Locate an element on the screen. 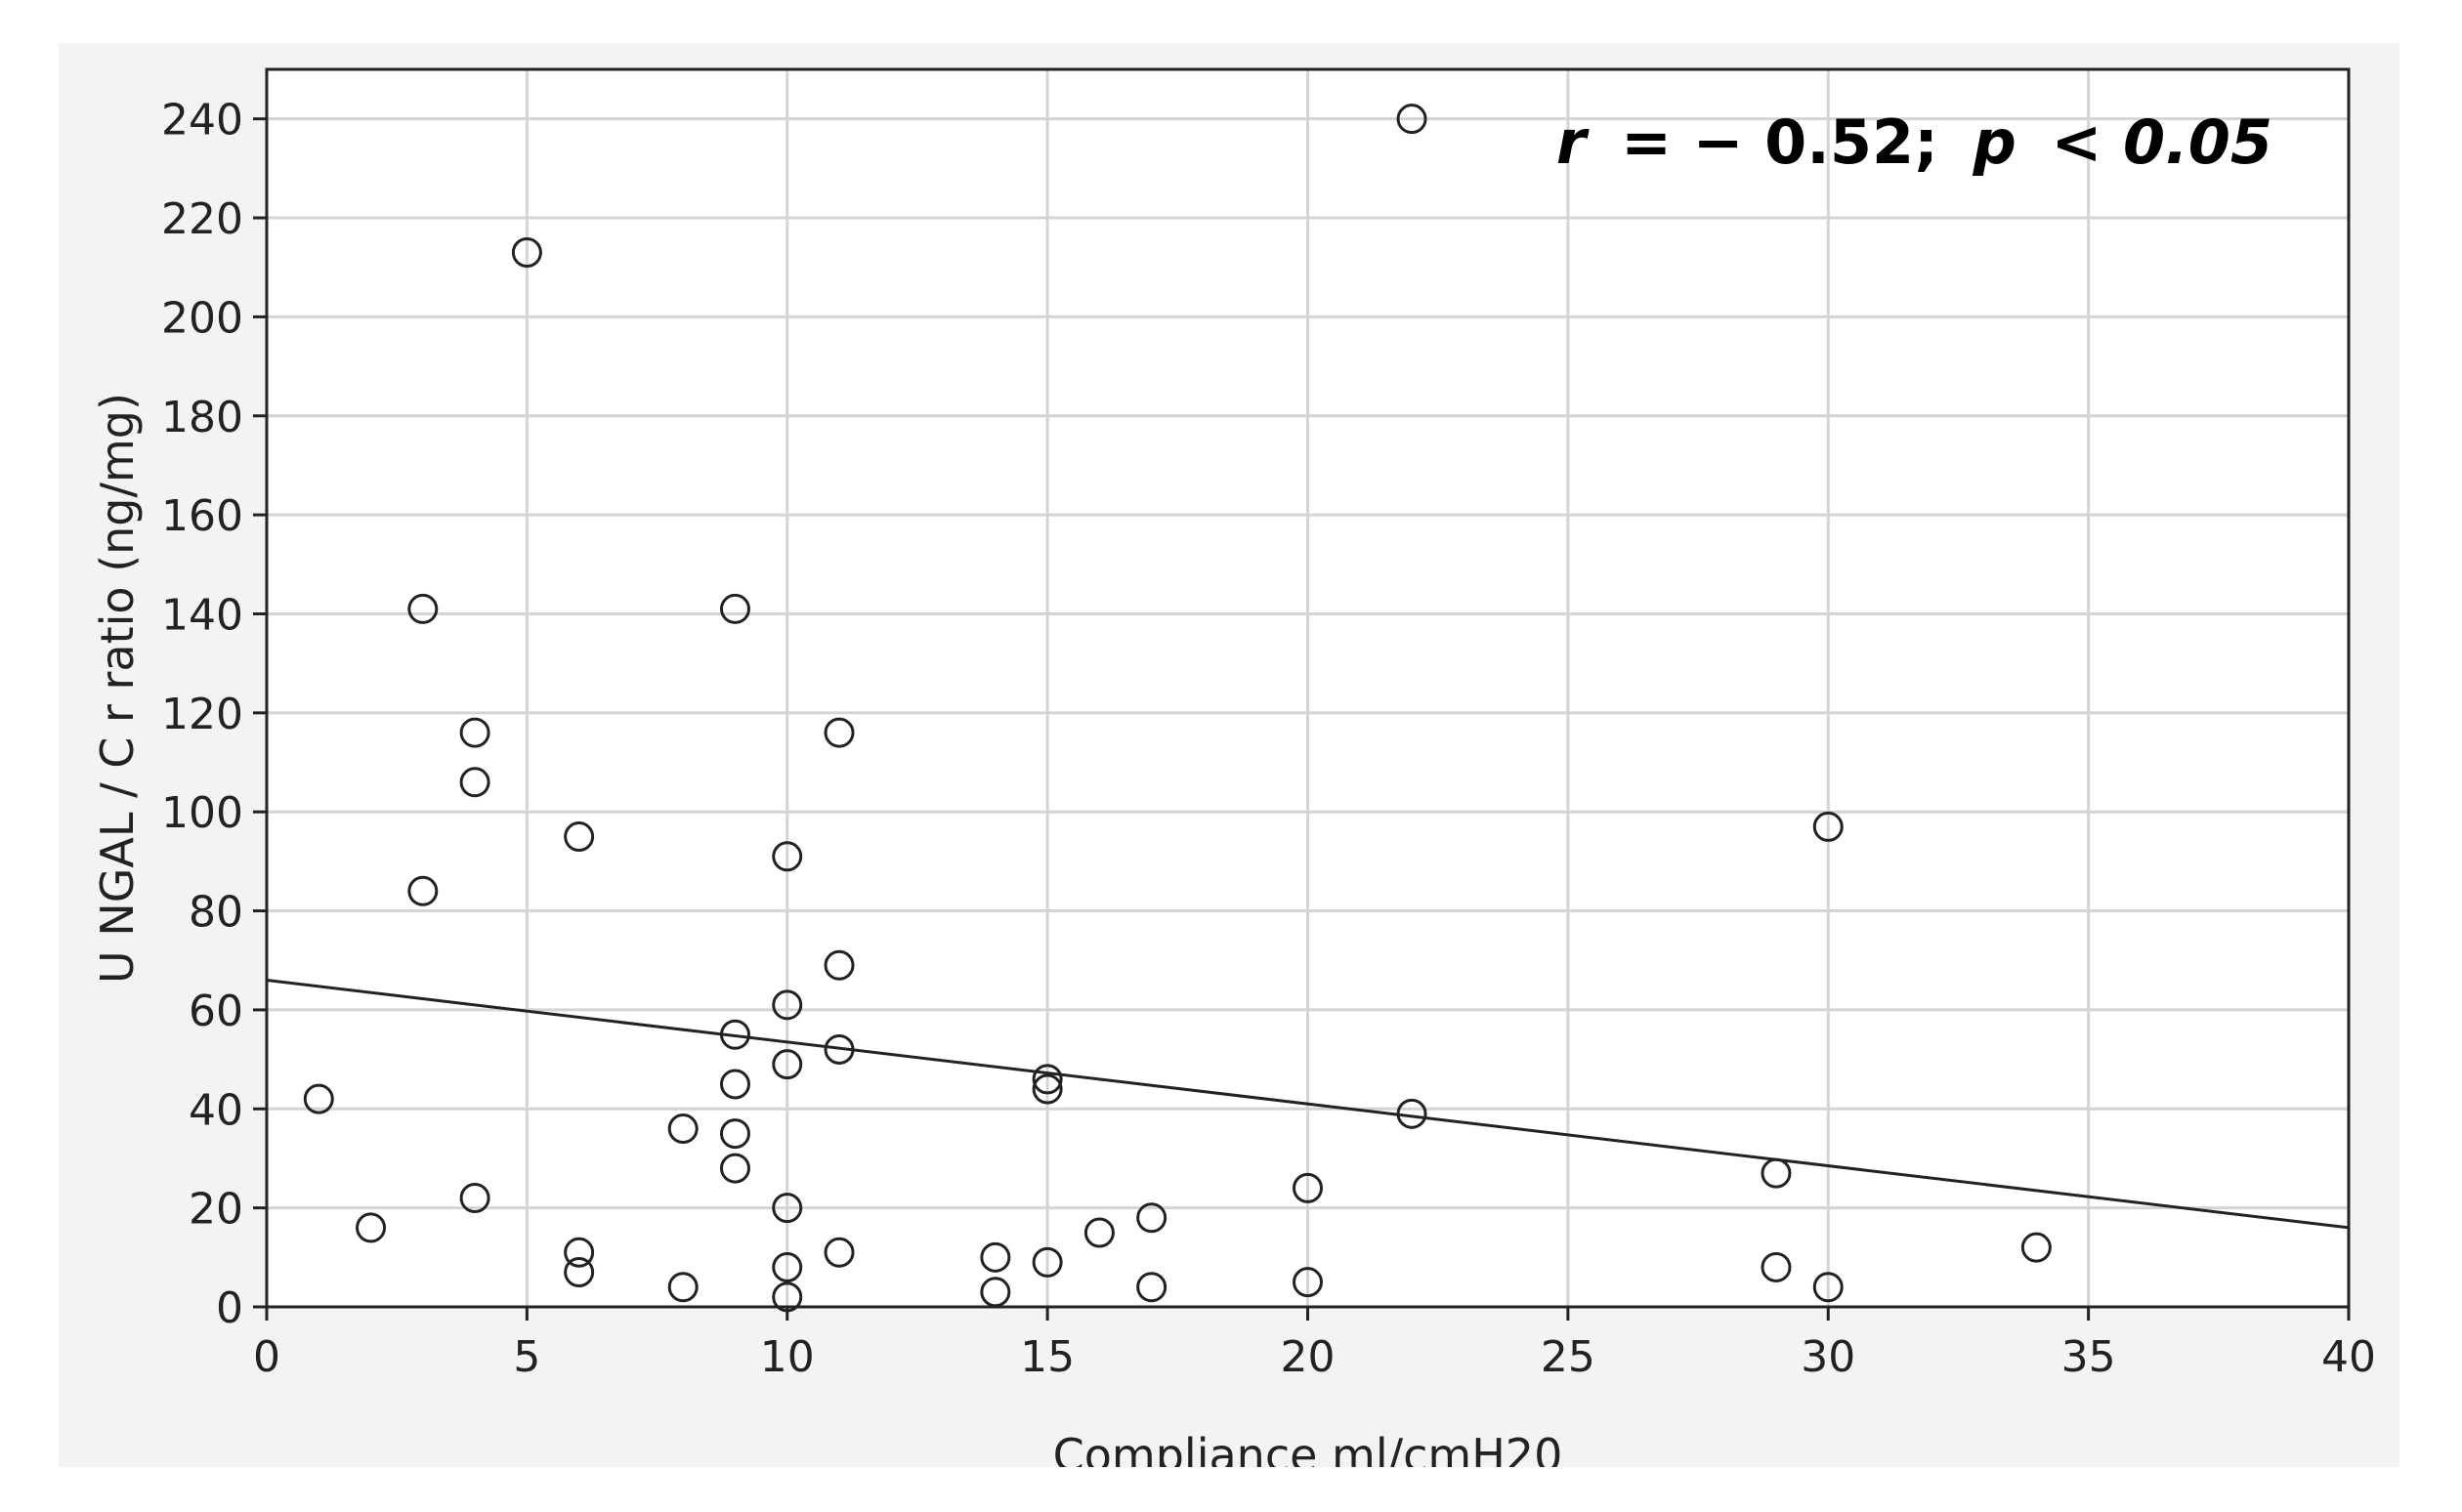 Image resolution: width=2462 pixels, height=1512 pixels. x-tick-label: 25 is located at coordinates (1568, 1357).